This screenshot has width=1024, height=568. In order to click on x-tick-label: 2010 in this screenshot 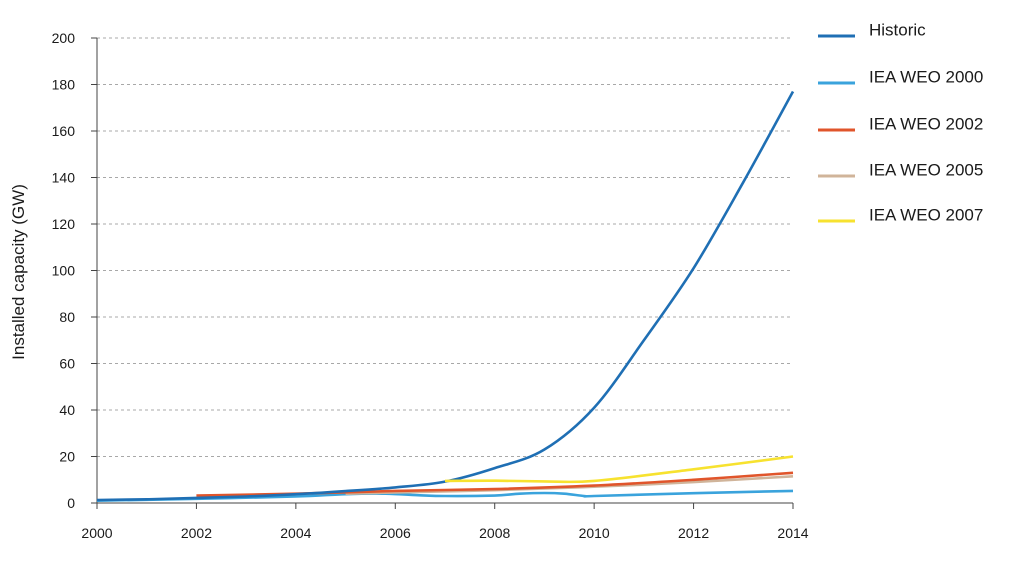, I will do `click(594, 533)`.